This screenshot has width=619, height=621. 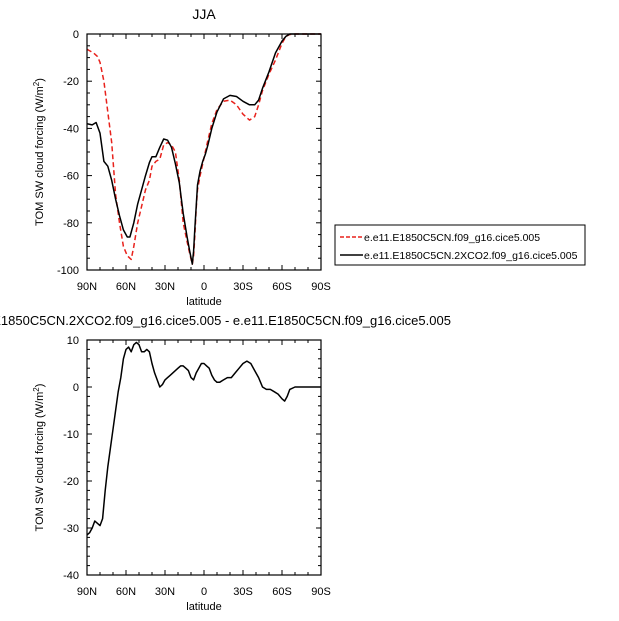 I want to click on legend-label-1: e.e11.E1850C5CN.2XCO2.f09_g16.cice5.005, so click(x=471, y=256).